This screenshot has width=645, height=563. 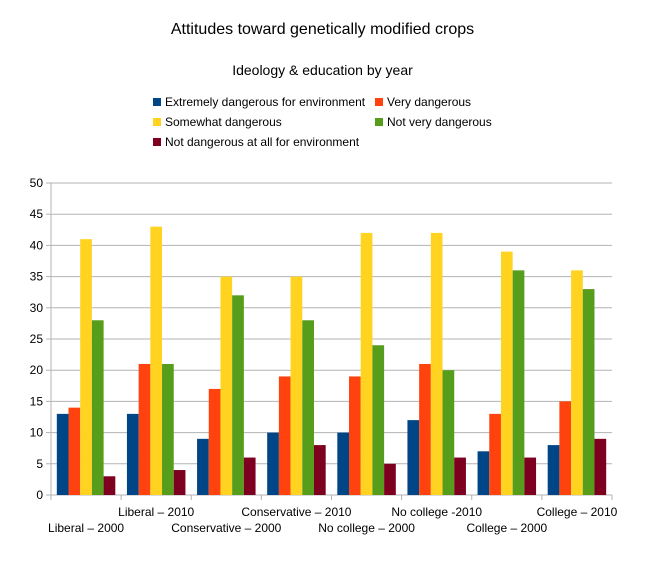 I want to click on y-tick-label: 15, so click(x=37, y=401).